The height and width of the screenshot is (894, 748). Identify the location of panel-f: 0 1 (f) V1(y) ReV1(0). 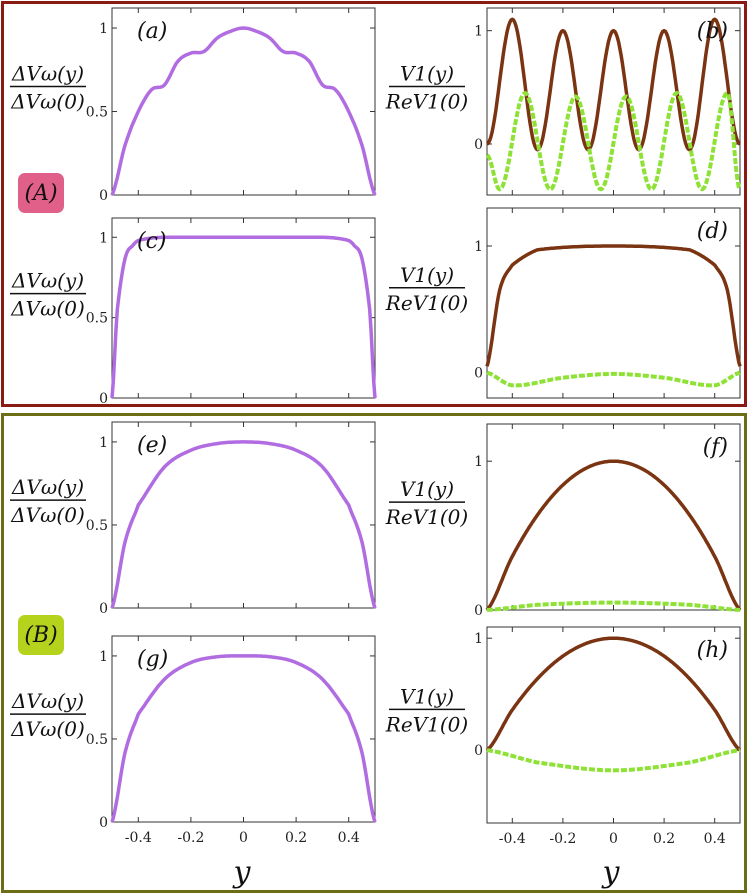
(563, 521).